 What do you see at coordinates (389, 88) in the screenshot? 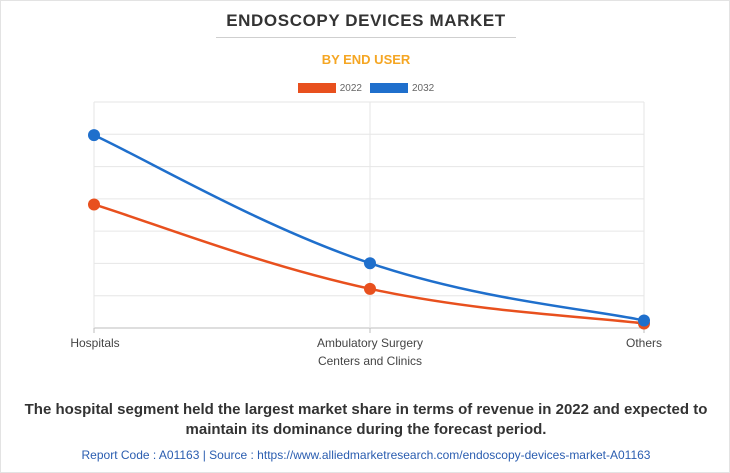
I see `legend-swatch-2032` at bounding box center [389, 88].